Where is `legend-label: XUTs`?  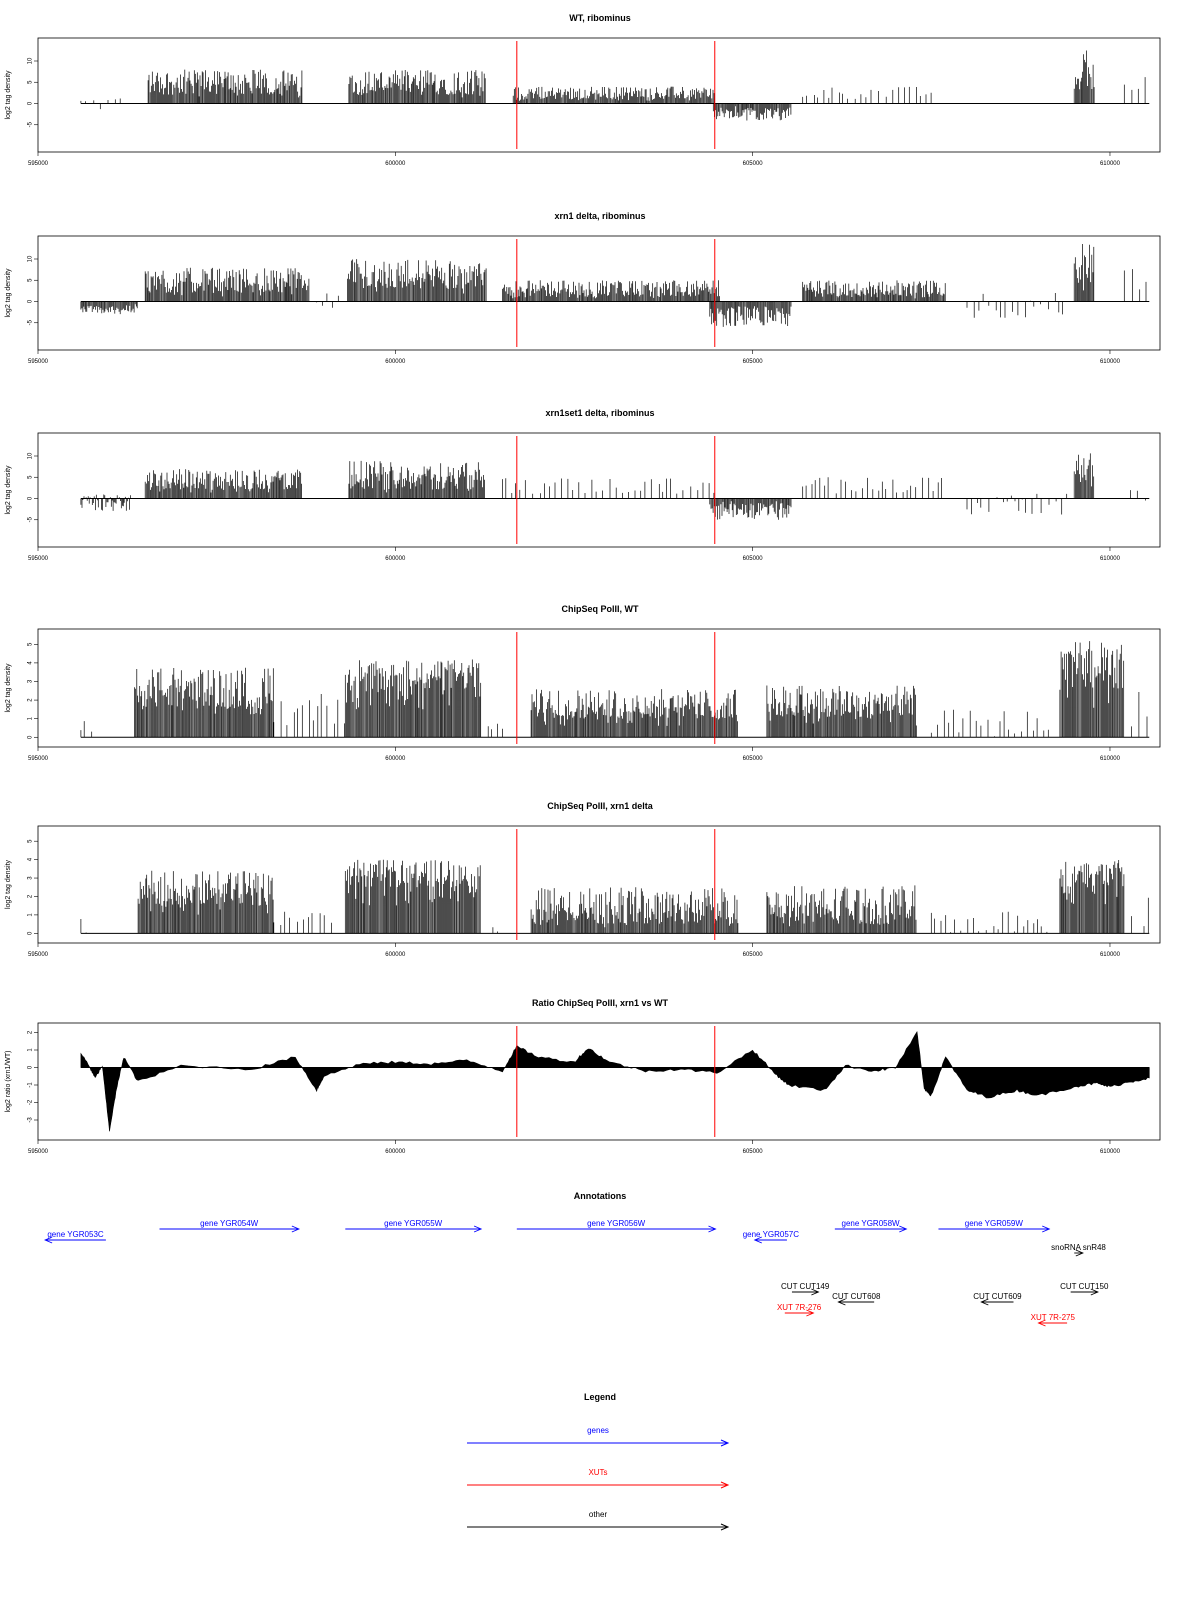 legend-label: XUTs is located at coordinates (597, 1472).